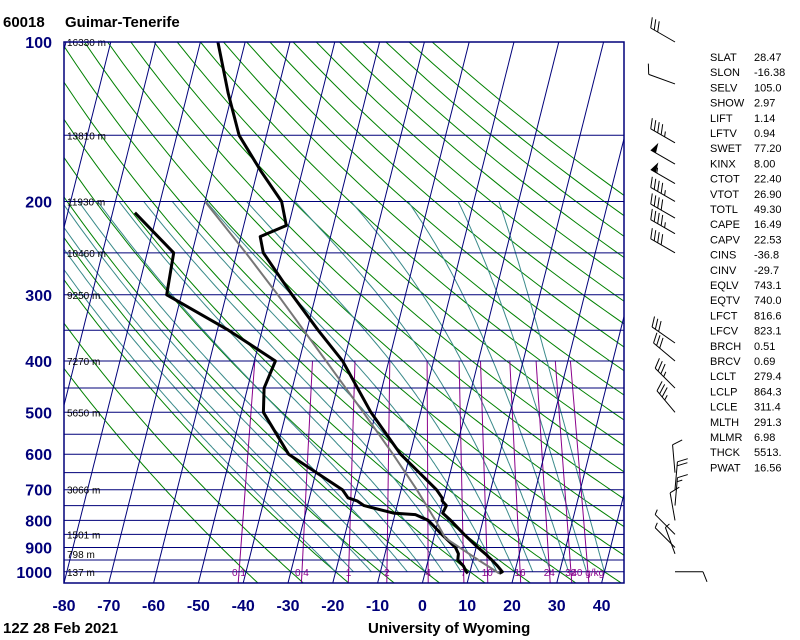  What do you see at coordinates (83, 362) in the screenshot?
I see `height-label: 7270 m` at bounding box center [83, 362].